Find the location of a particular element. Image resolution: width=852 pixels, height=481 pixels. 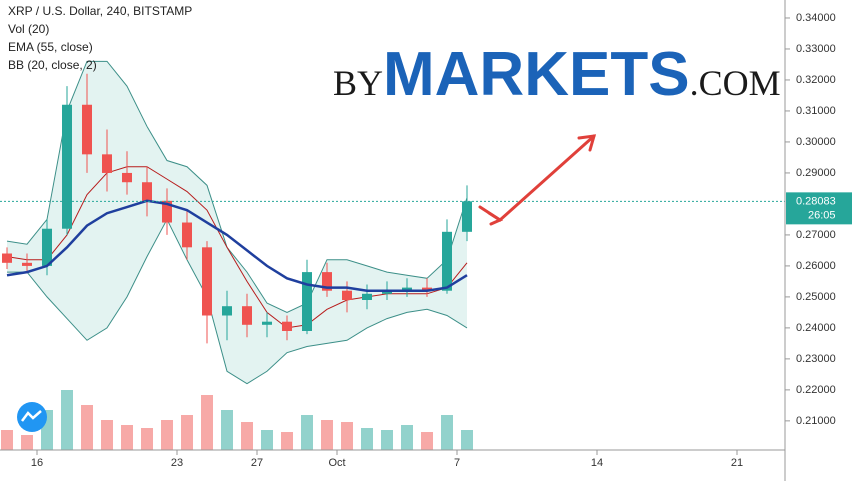

y-tick-label: 0.32000 is located at coordinates (816, 80).